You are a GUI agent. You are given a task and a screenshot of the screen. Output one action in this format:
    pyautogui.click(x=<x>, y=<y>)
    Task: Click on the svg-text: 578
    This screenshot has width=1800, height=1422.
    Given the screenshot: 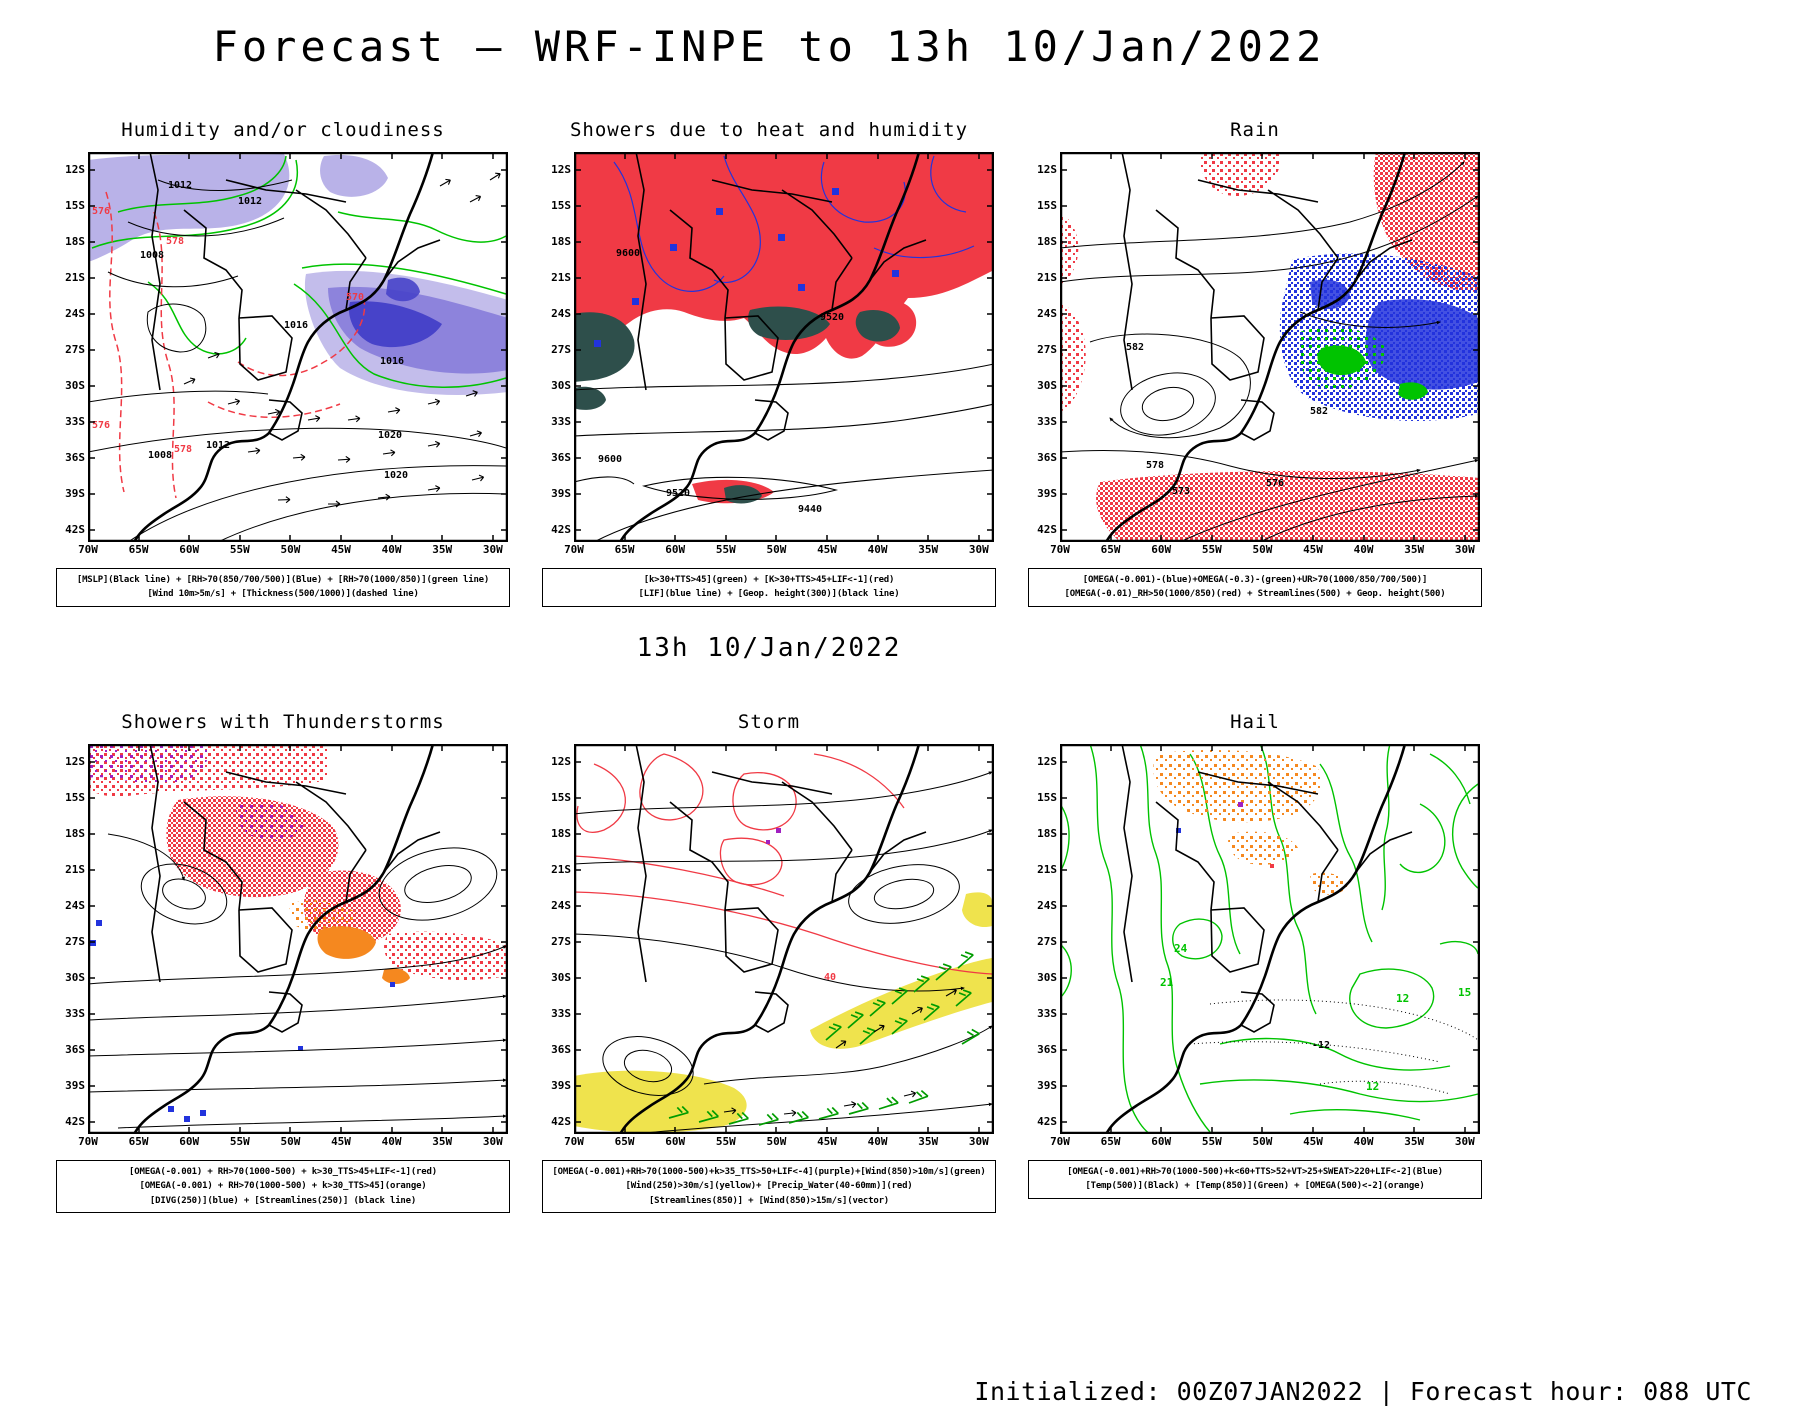 What is the action you would take?
    pyautogui.click(x=175, y=241)
    